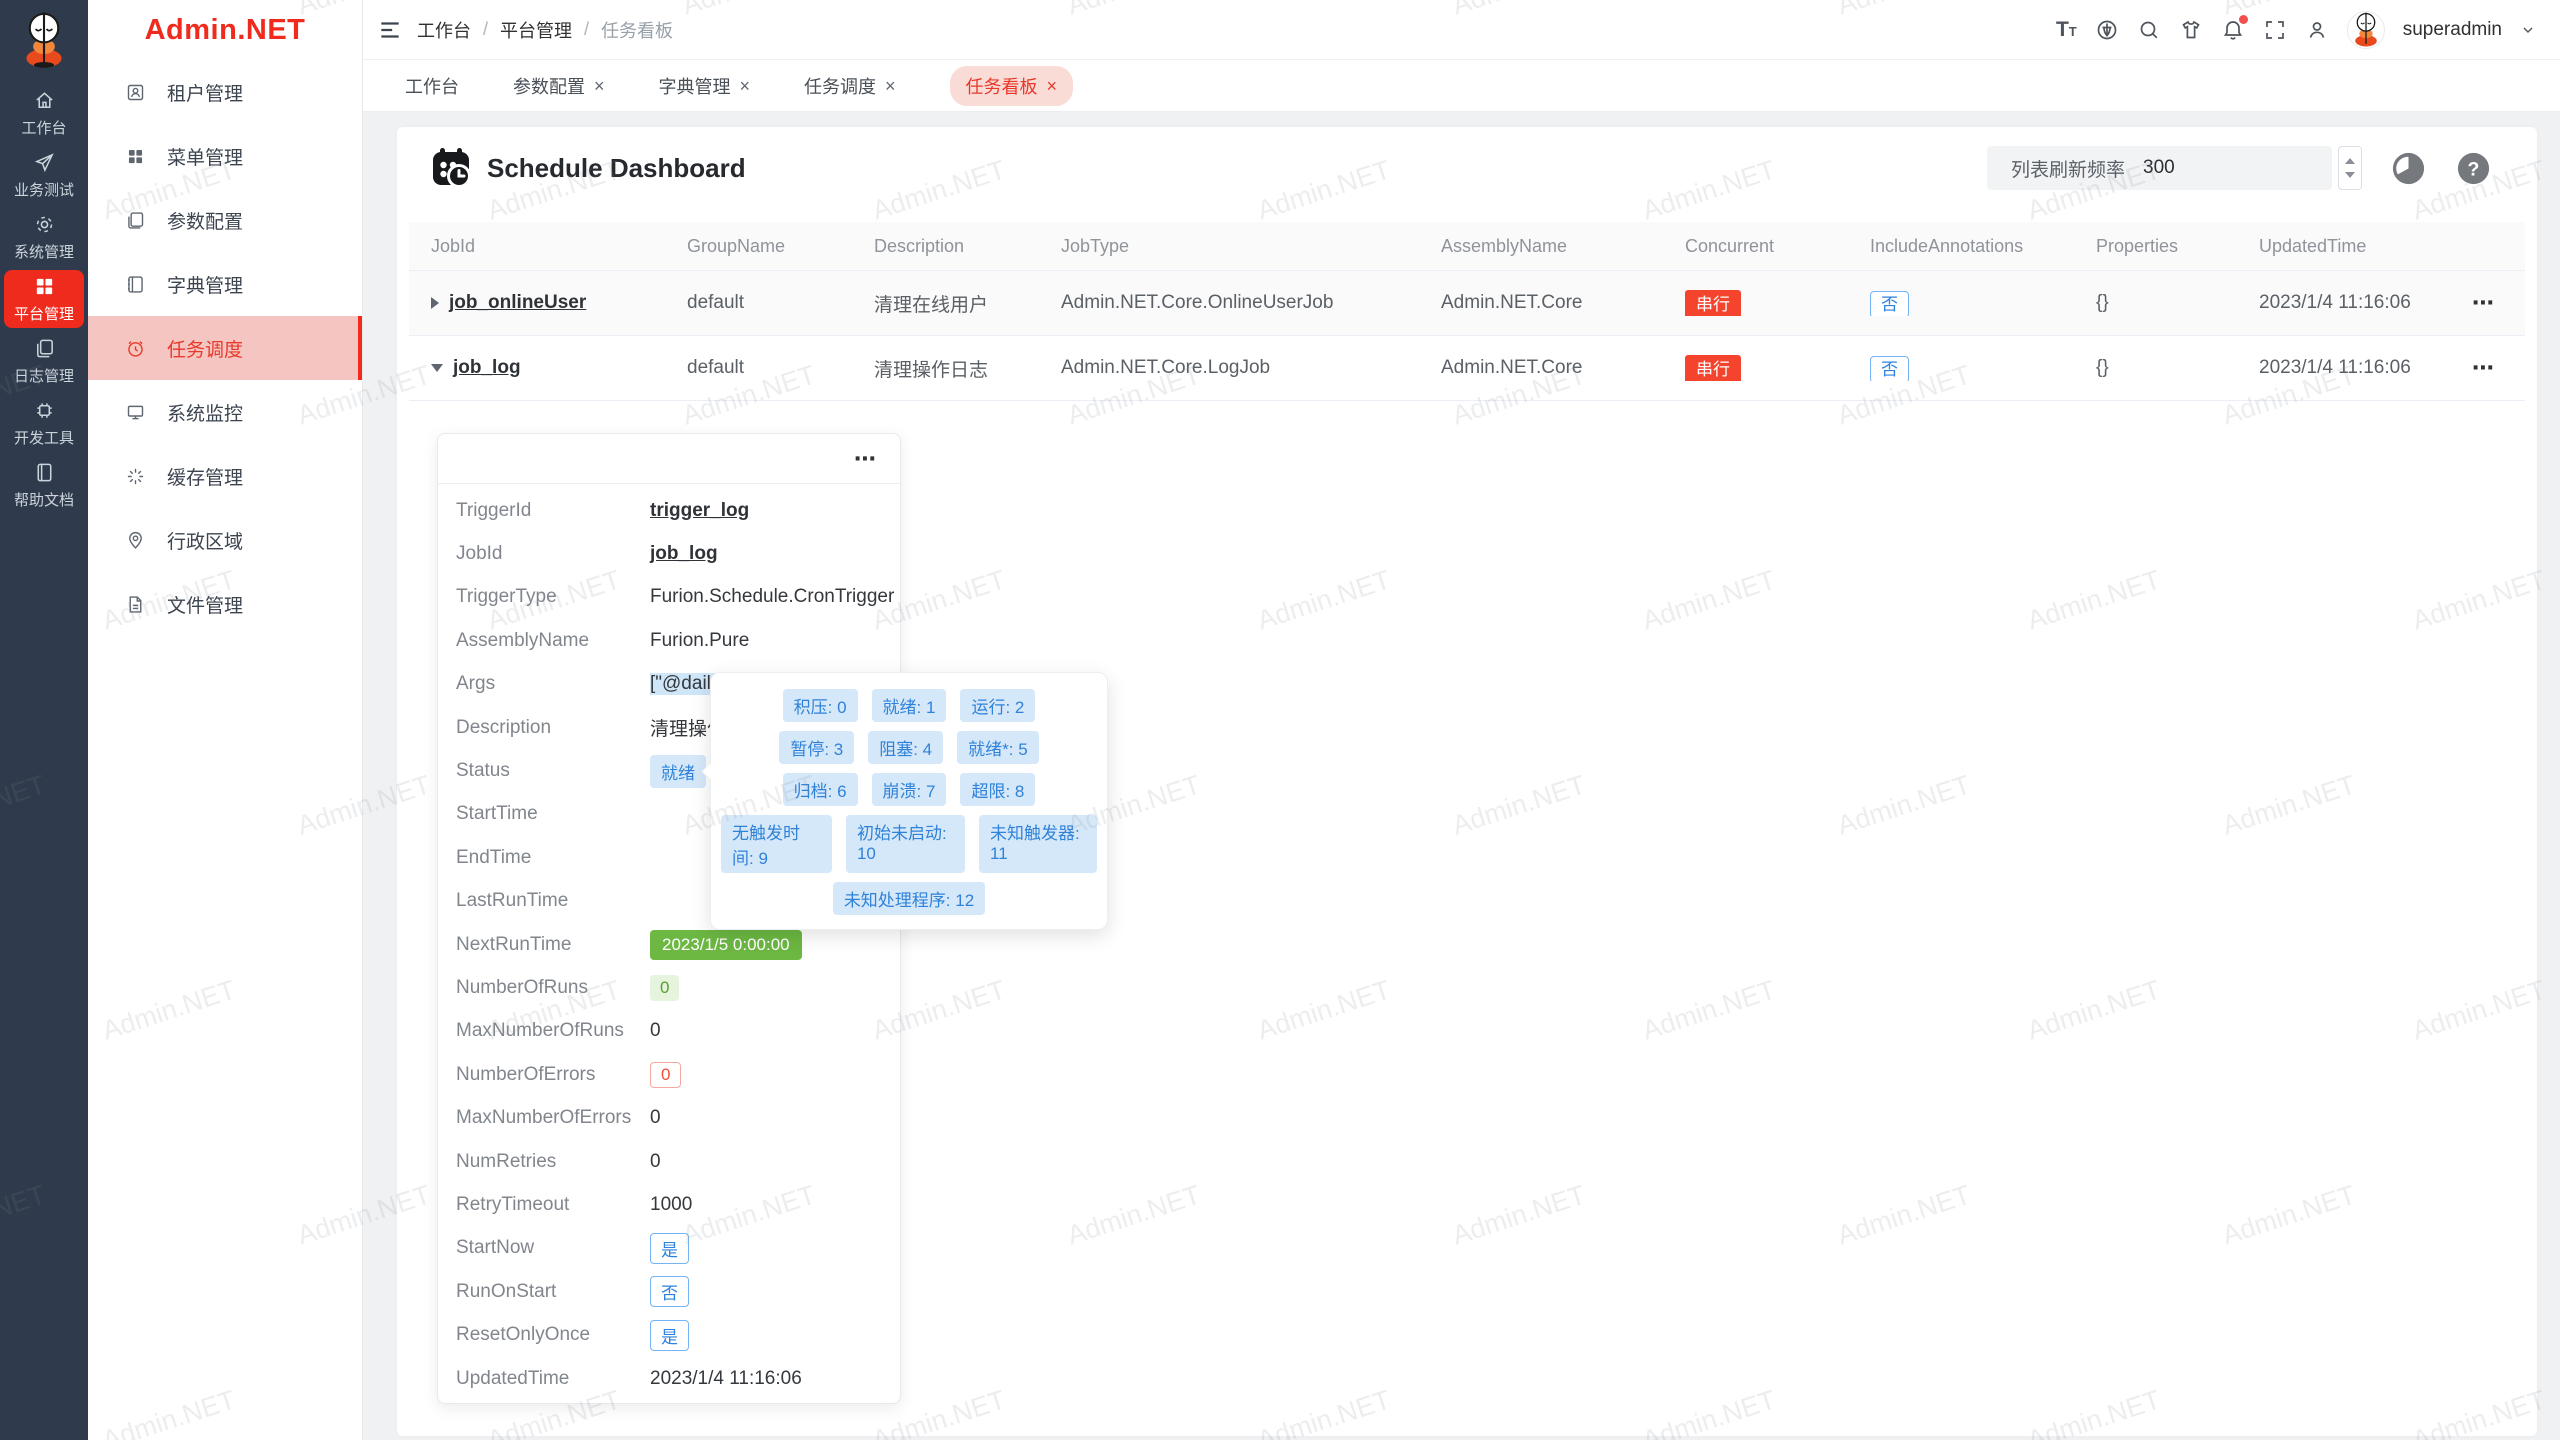 This screenshot has height=1440, width=2560. I want to click on user-icon, so click(2317, 30).